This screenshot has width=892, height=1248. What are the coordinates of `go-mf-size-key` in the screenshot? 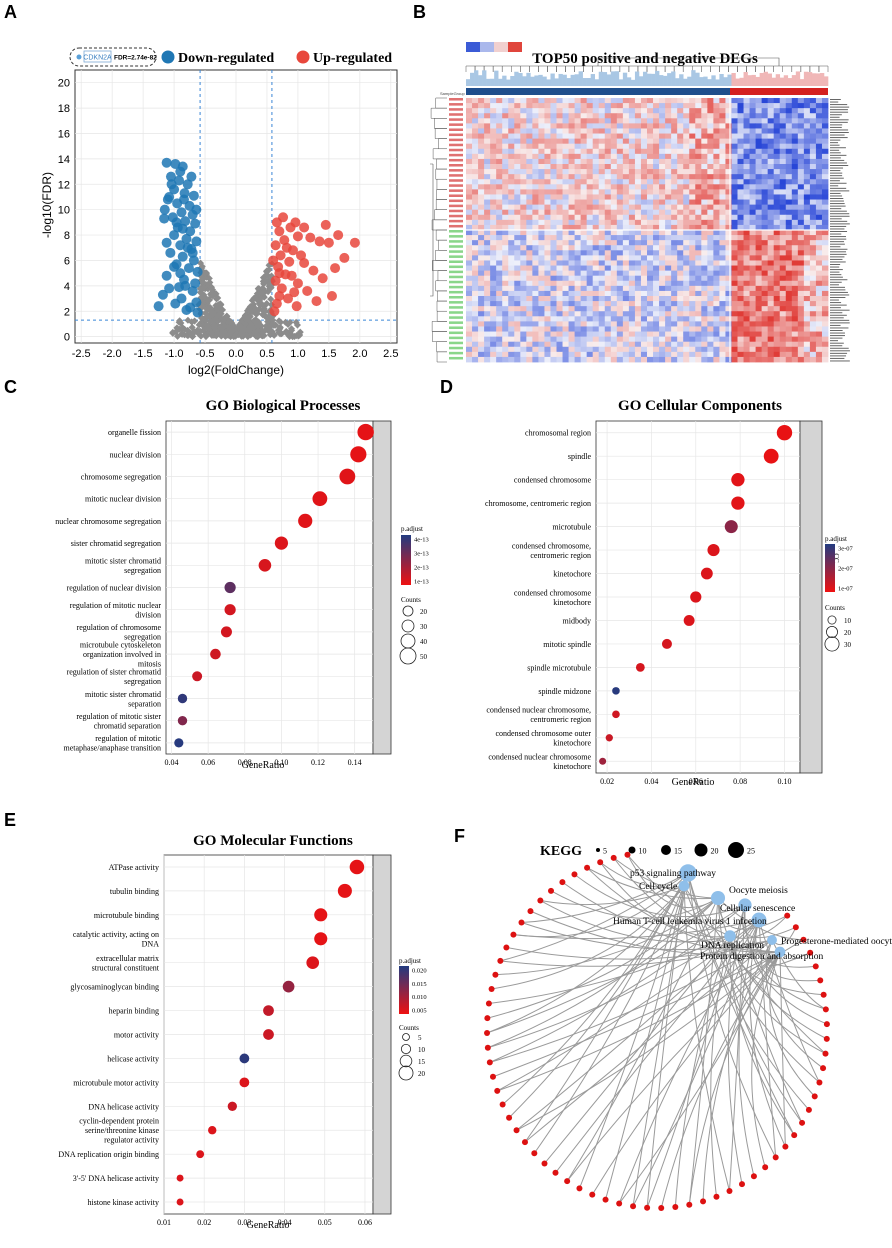 It's located at (406, 1073).